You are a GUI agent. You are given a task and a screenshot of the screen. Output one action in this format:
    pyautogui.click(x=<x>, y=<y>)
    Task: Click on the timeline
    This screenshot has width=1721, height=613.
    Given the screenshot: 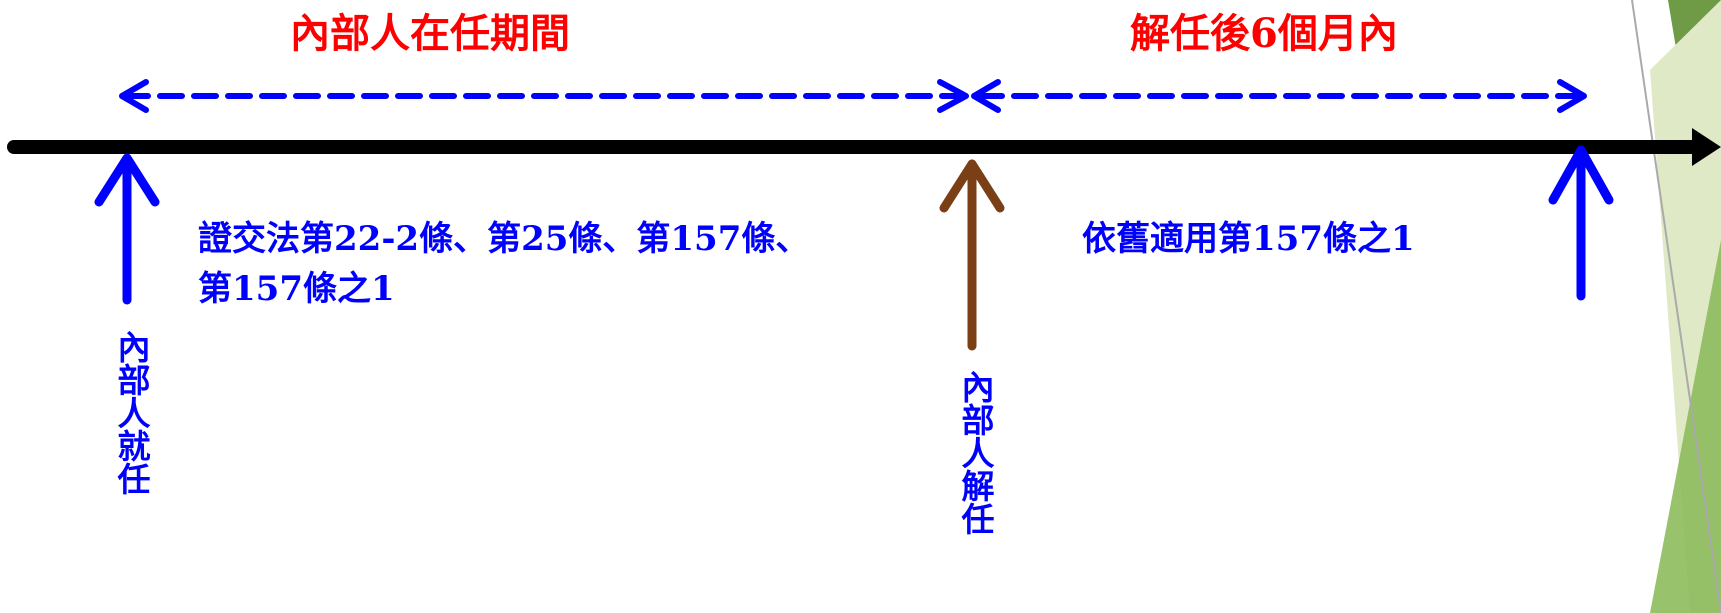 What is the action you would take?
    pyautogui.click(x=864, y=147)
    